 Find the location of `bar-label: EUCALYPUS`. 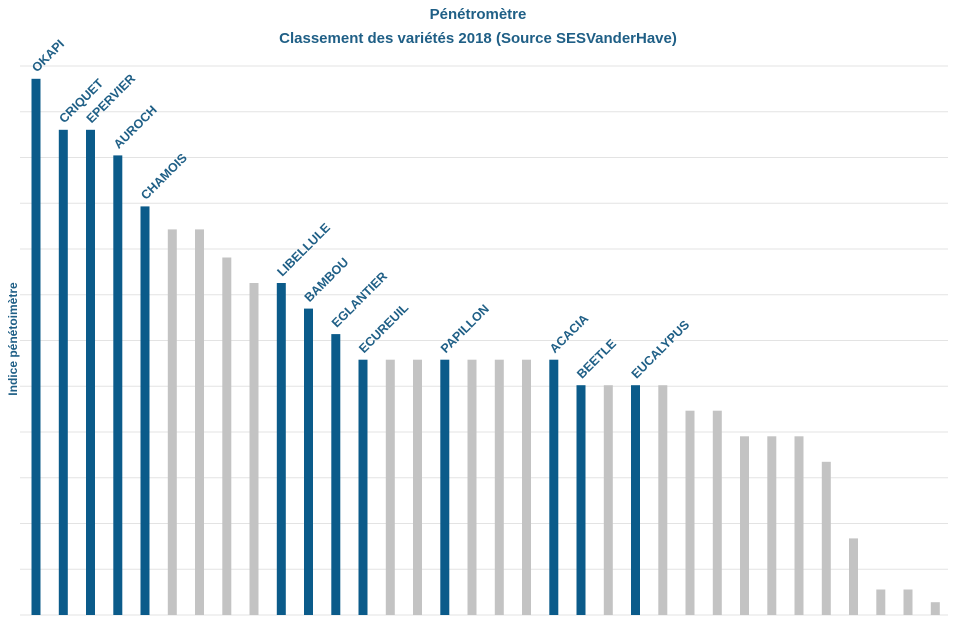

bar-label: EUCALYPUS is located at coordinates (661, 350).